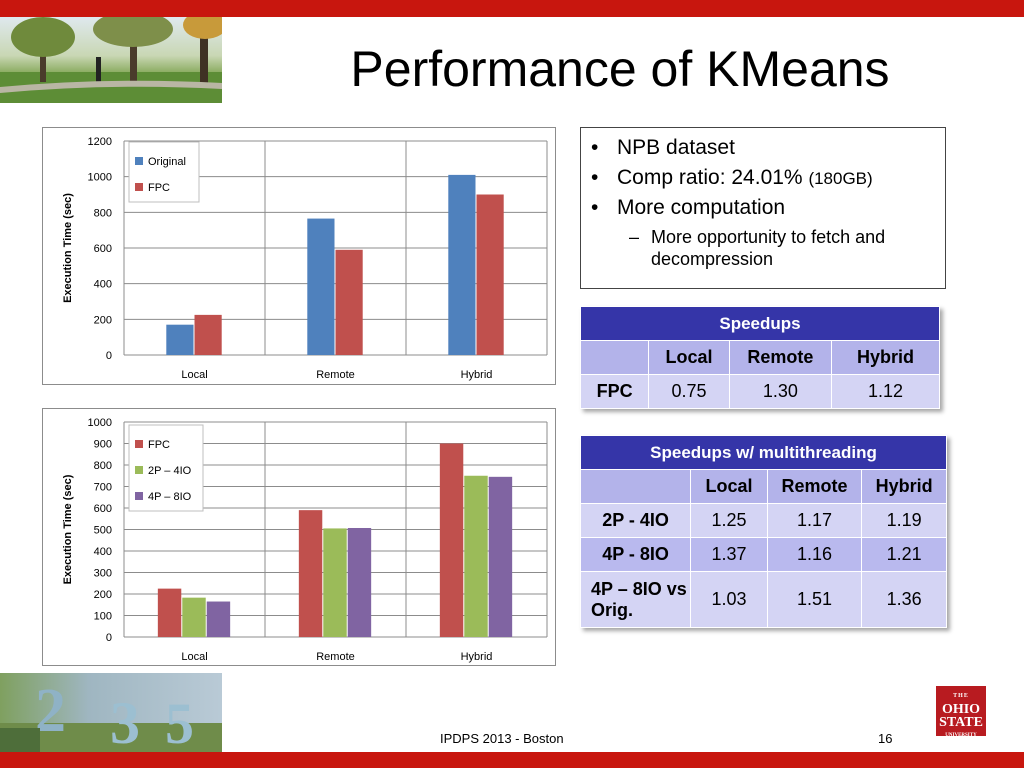 Image resolution: width=1024 pixels, height=768 pixels. I want to click on mt-cell: 1.36, so click(904, 599).